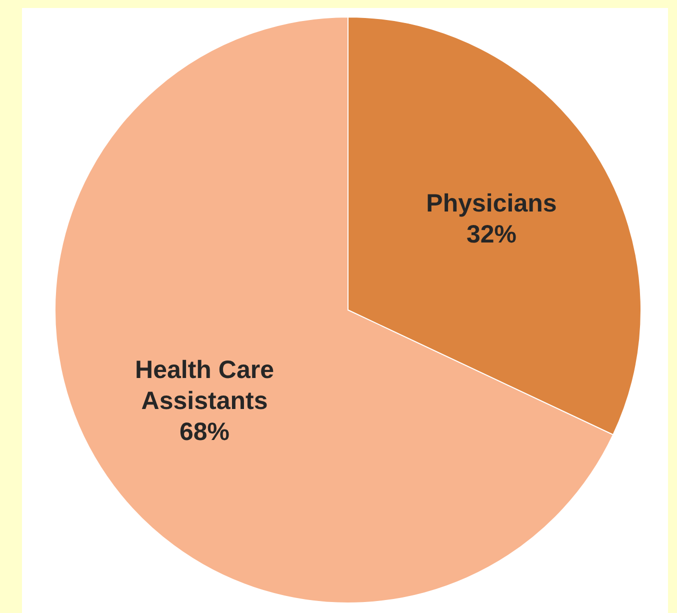  Describe the element at coordinates (204, 432) in the screenshot. I see `data-label: 68%` at that location.